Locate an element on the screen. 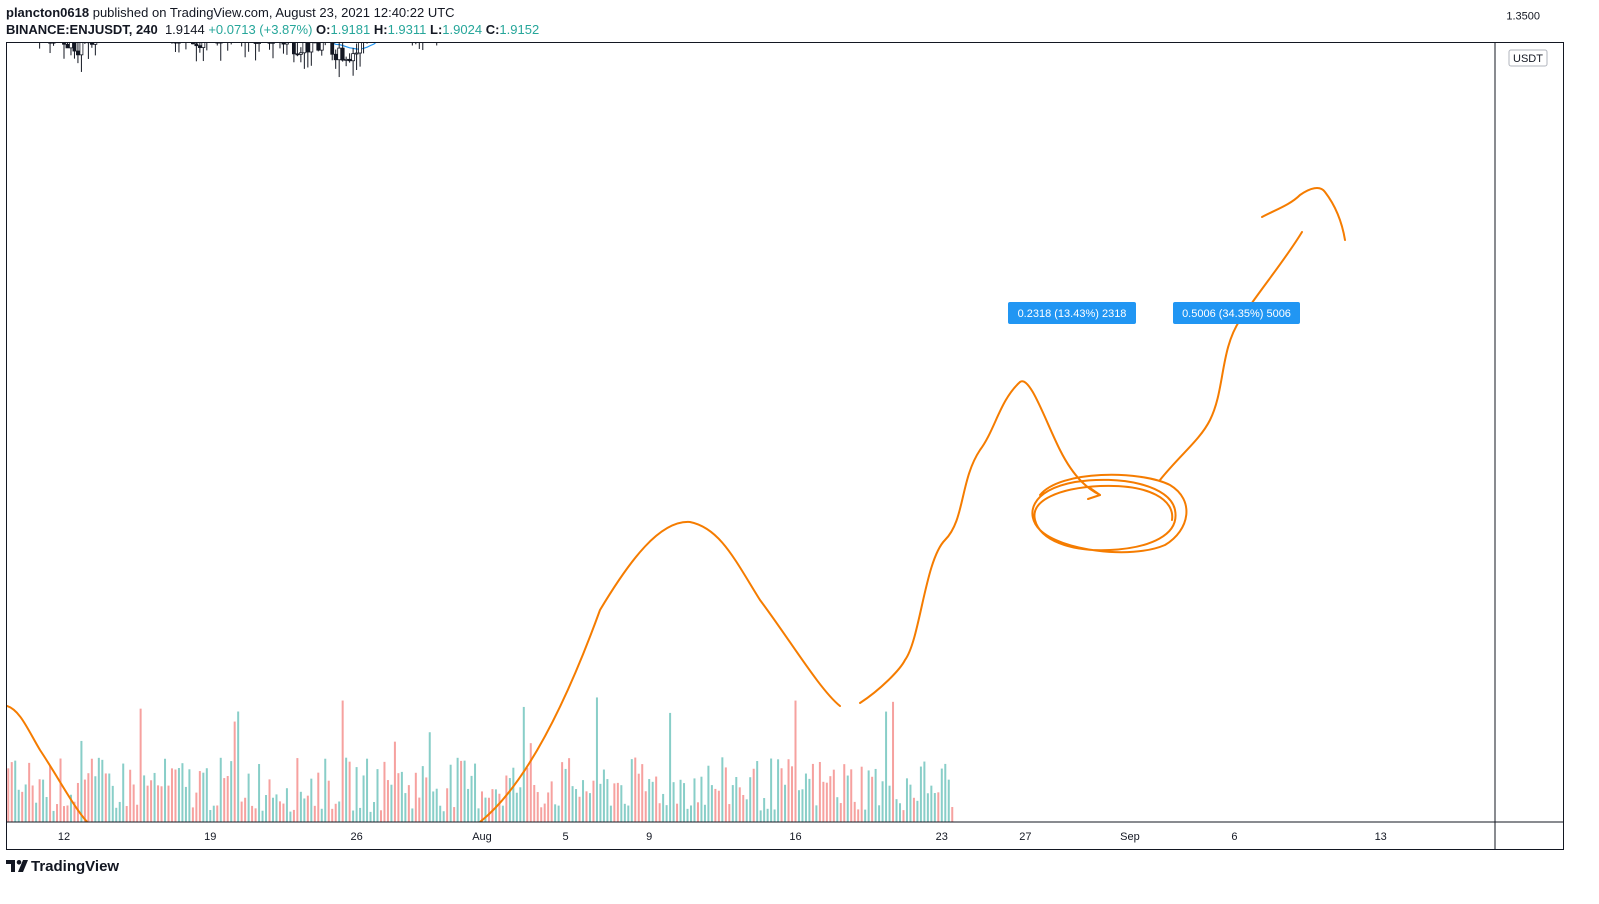 Image resolution: width=1599 pixels, height=904 pixels. time-tick-label: 6 is located at coordinates (1234, 837).